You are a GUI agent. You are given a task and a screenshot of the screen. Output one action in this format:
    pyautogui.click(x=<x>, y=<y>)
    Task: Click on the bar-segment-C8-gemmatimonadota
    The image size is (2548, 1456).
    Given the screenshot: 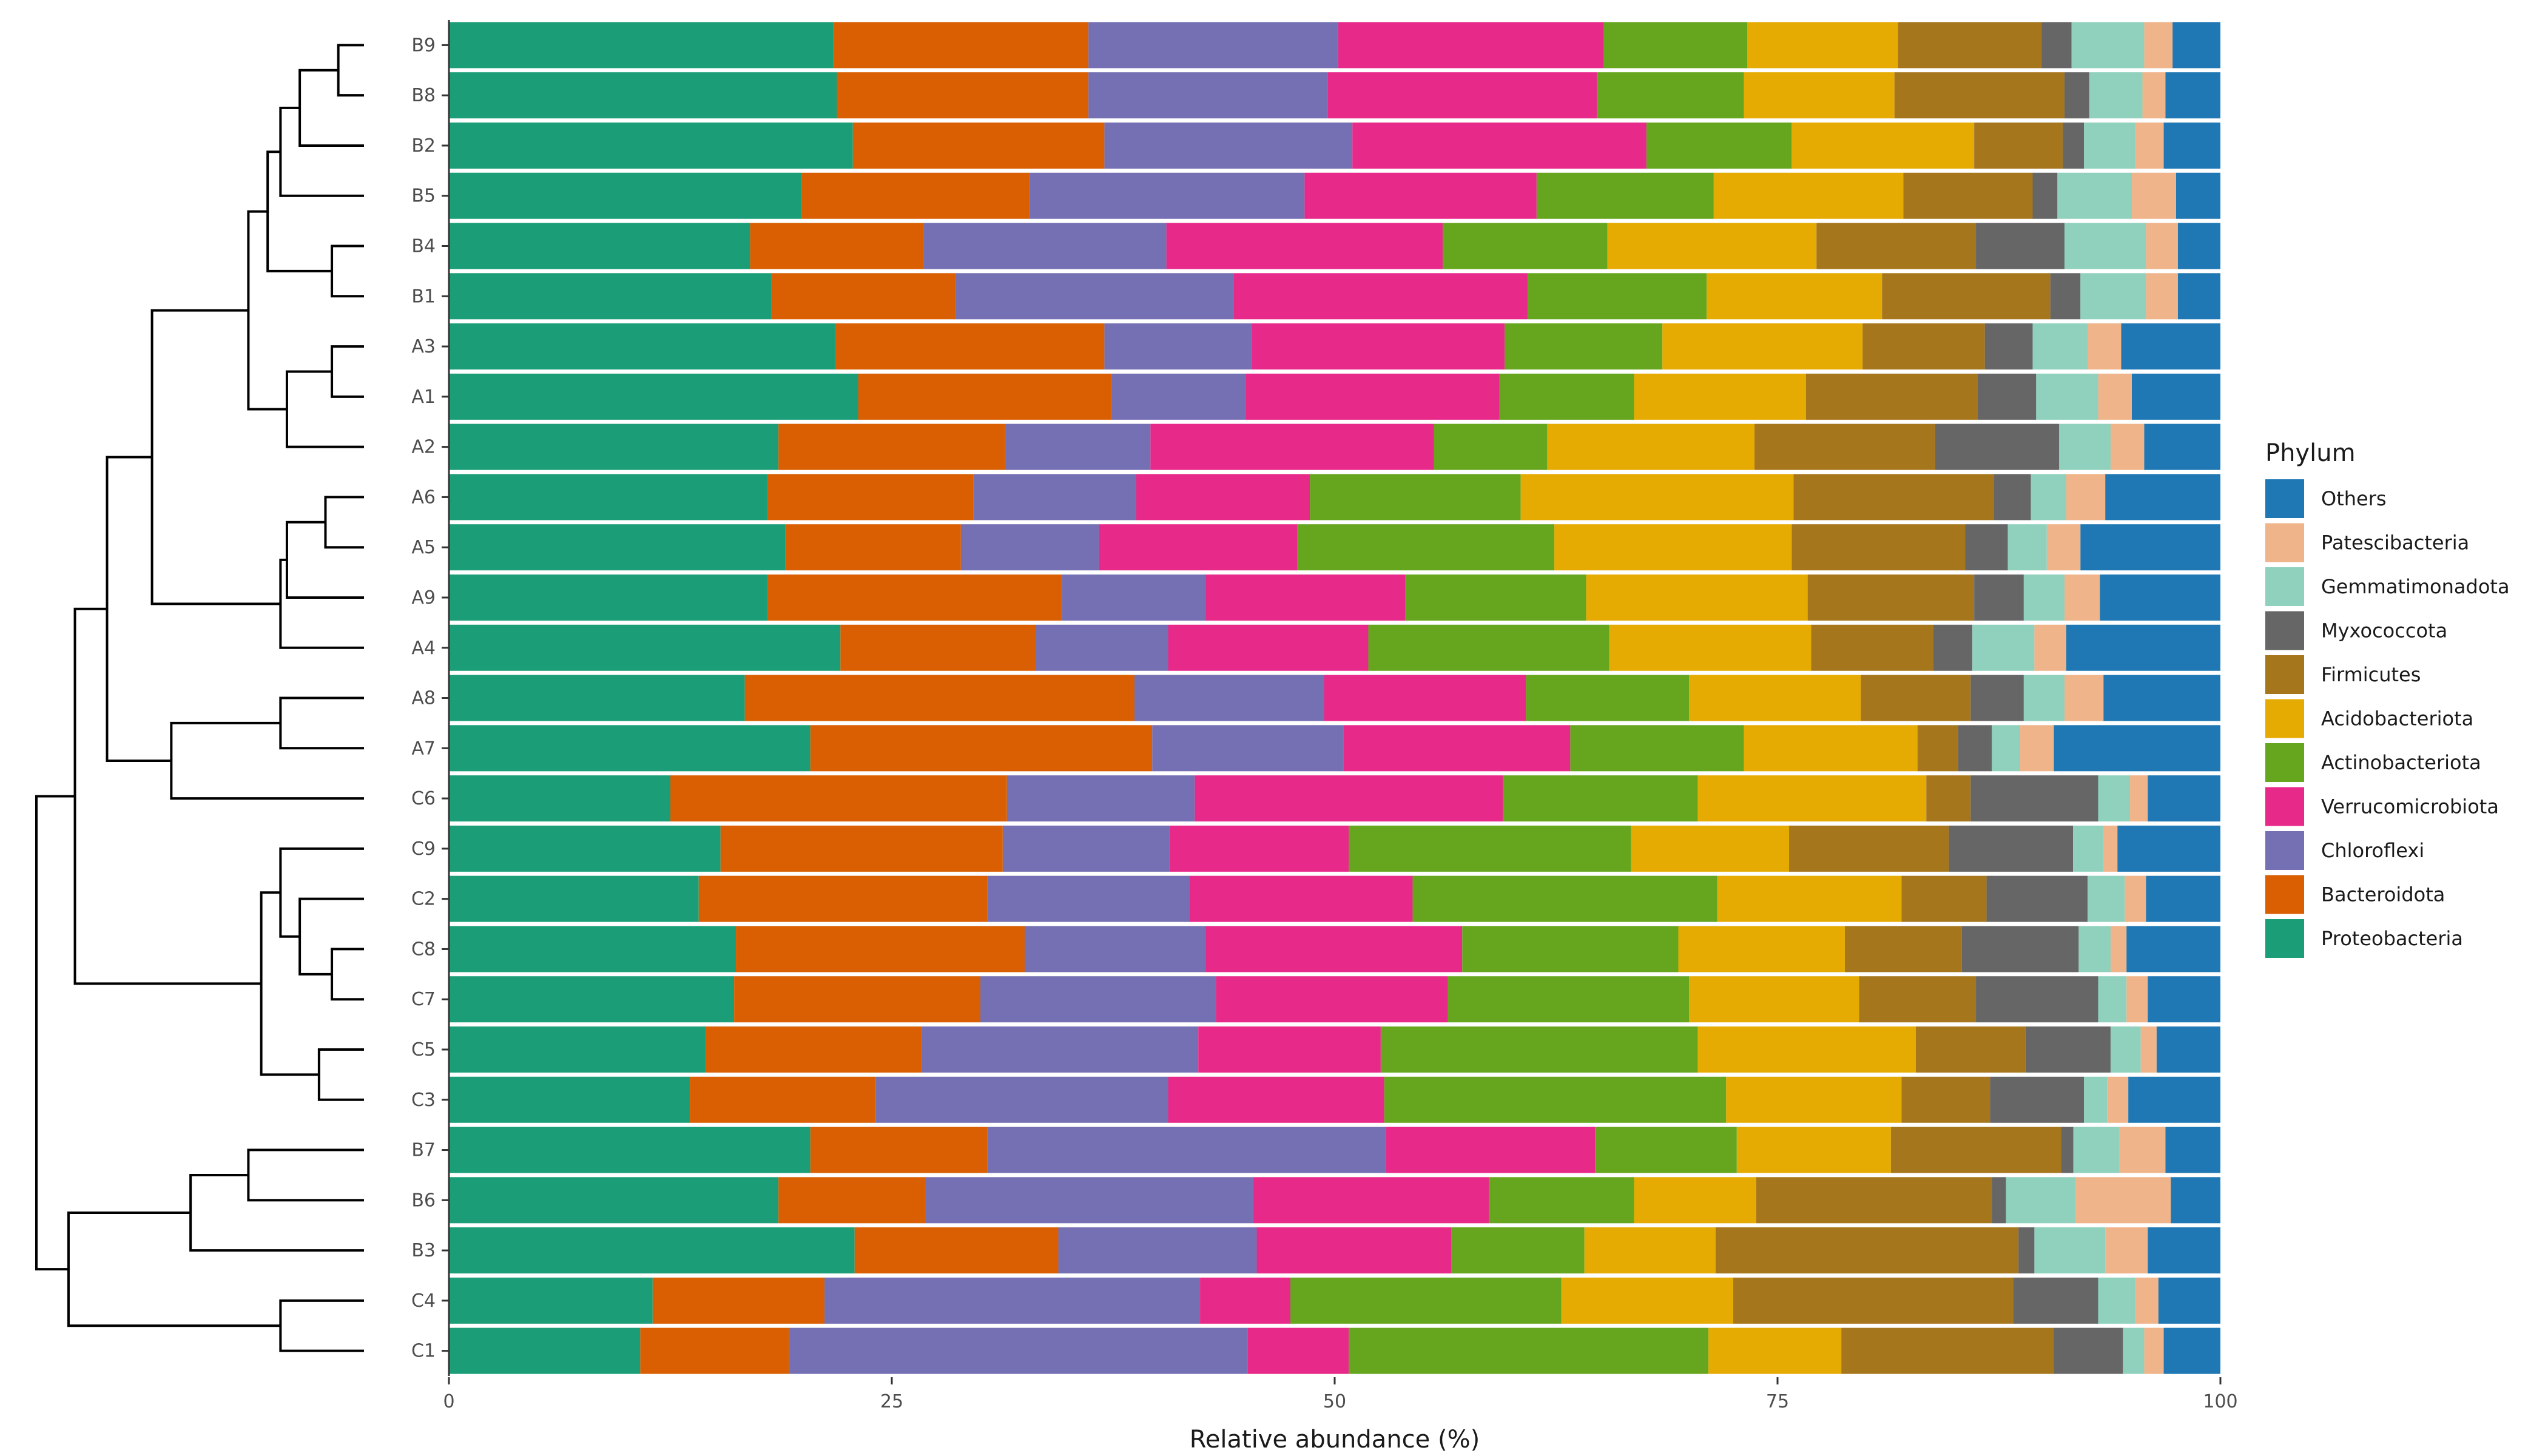 What is the action you would take?
    pyautogui.click(x=2094, y=949)
    